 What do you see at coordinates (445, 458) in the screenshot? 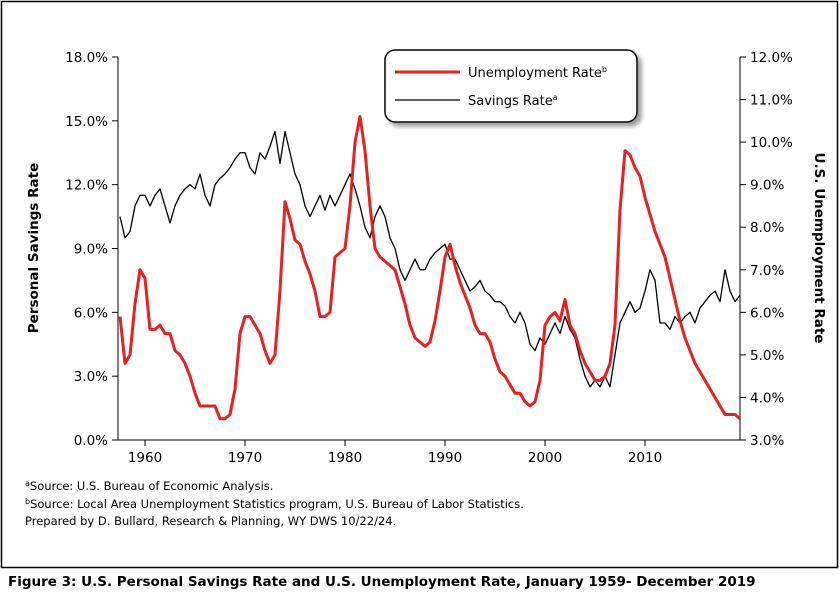
I see `x-tick-label: 1990` at bounding box center [445, 458].